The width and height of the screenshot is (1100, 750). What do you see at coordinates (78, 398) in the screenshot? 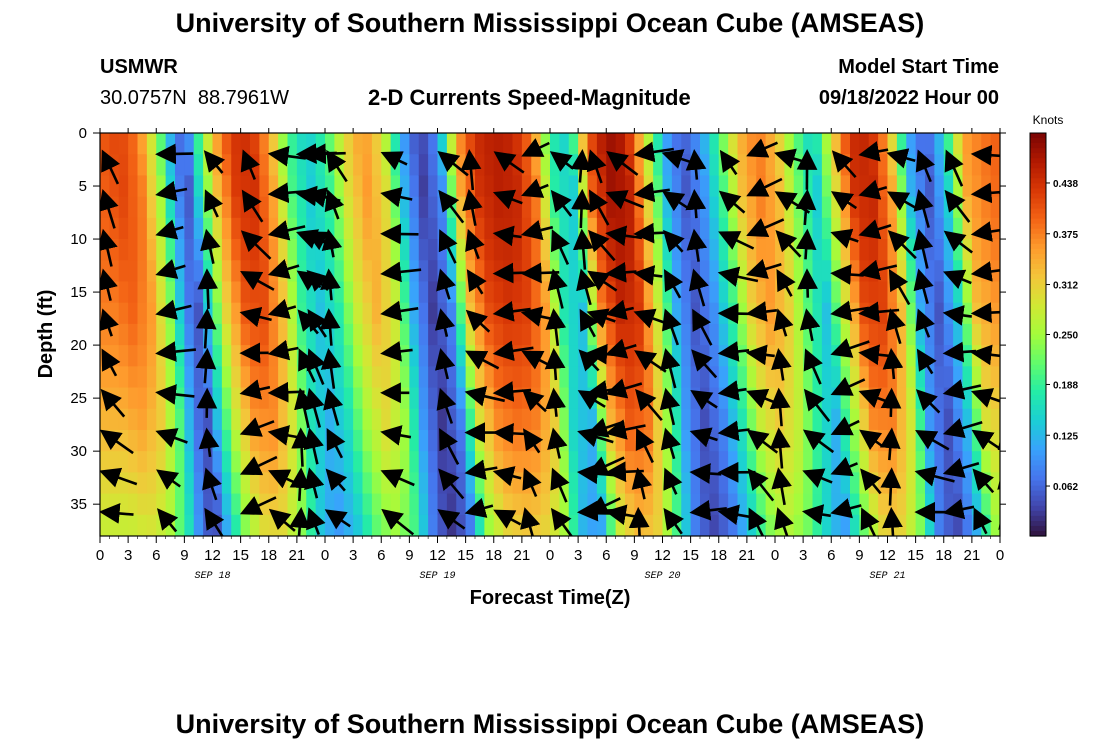
I see `y-tick-label: 25` at bounding box center [78, 398].